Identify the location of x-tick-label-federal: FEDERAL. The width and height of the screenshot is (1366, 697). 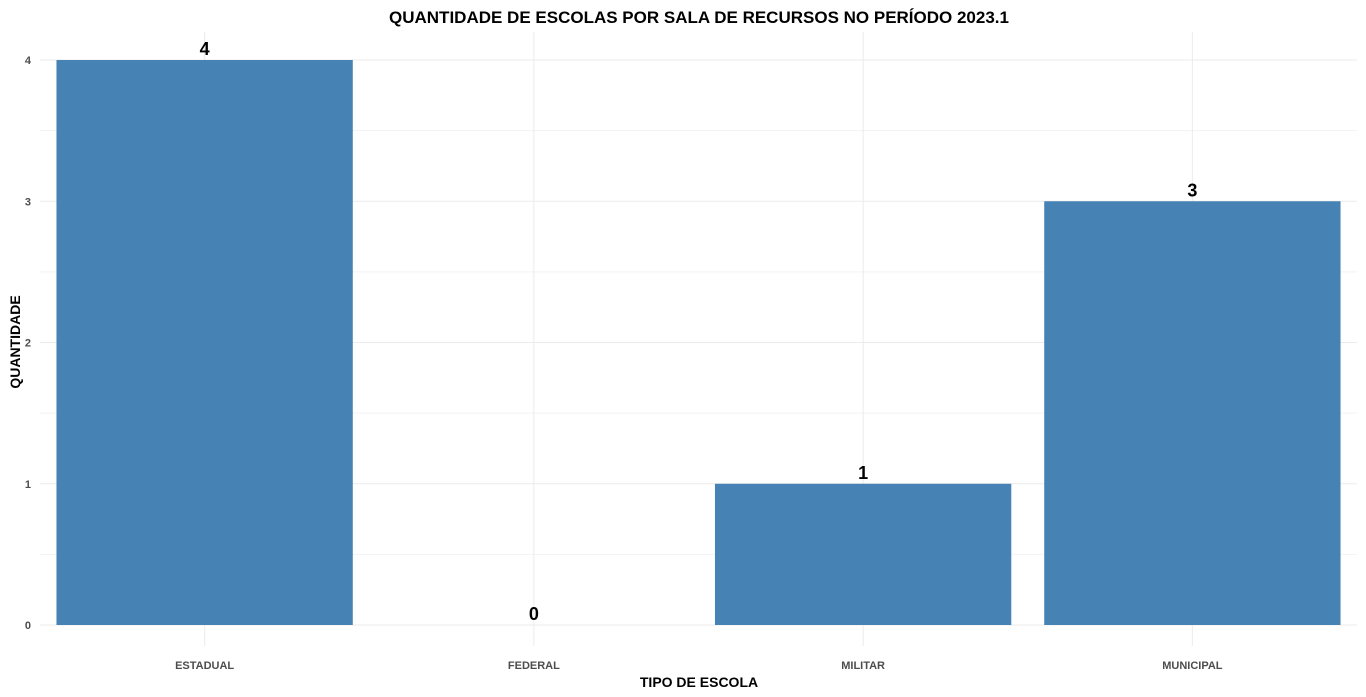
(534, 666).